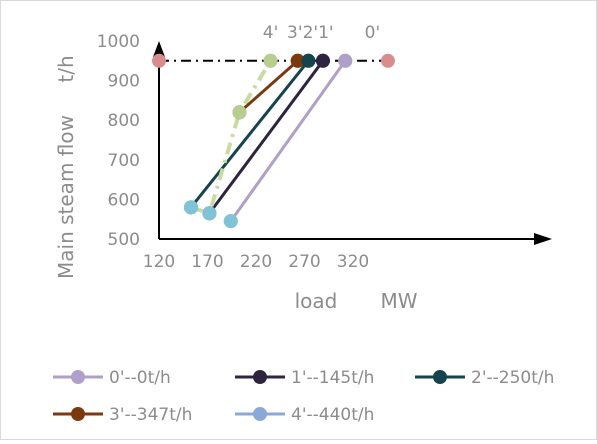 The image size is (597, 444). Describe the element at coordinates (332, 378) in the screenshot. I see `legend-label: 1'--145t/h` at that location.